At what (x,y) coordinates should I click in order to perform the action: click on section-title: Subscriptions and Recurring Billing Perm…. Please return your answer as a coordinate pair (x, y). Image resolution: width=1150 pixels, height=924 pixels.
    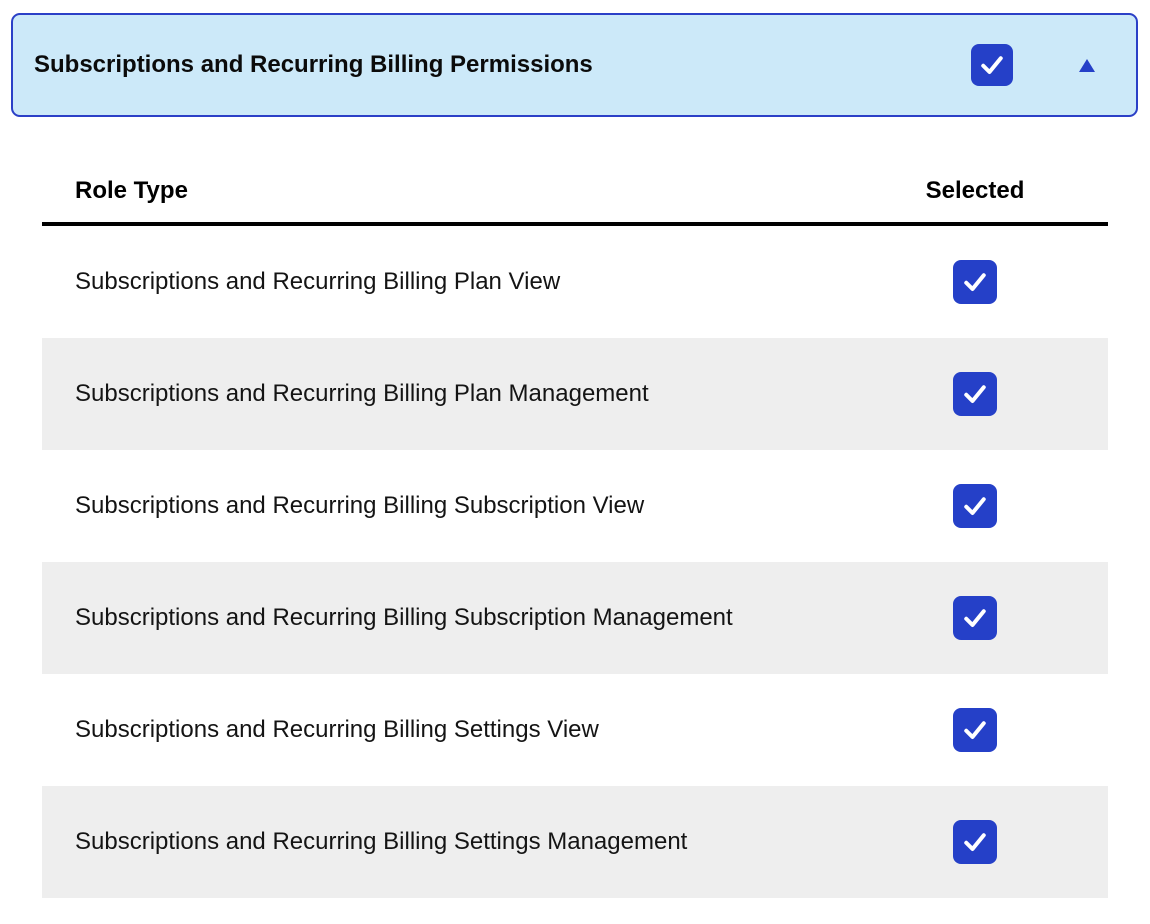
    Looking at the image, I should click on (313, 64).